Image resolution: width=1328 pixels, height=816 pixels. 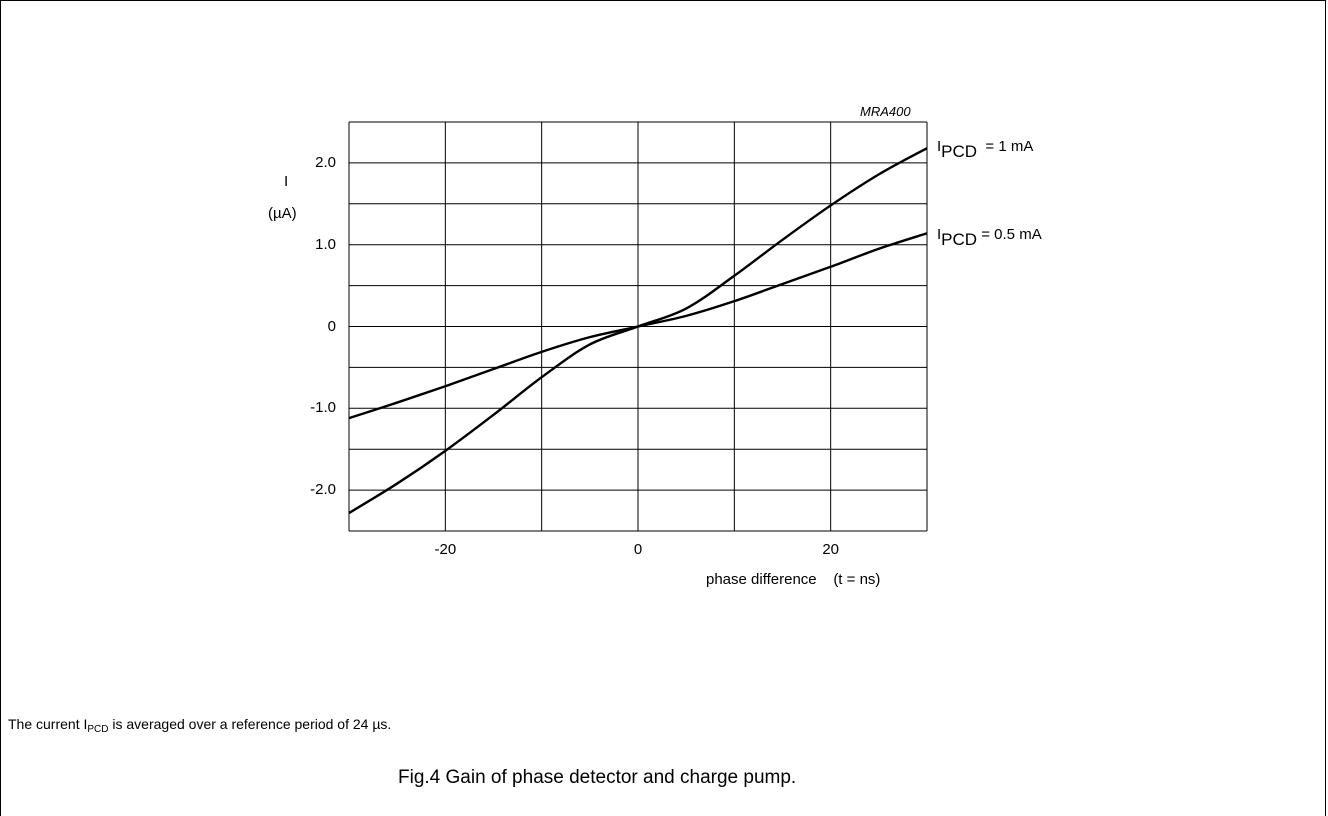 What do you see at coordinates (282, 213) in the screenshot?
I see `y-axis-unit: (µA)` at bounding box center [282, 213].